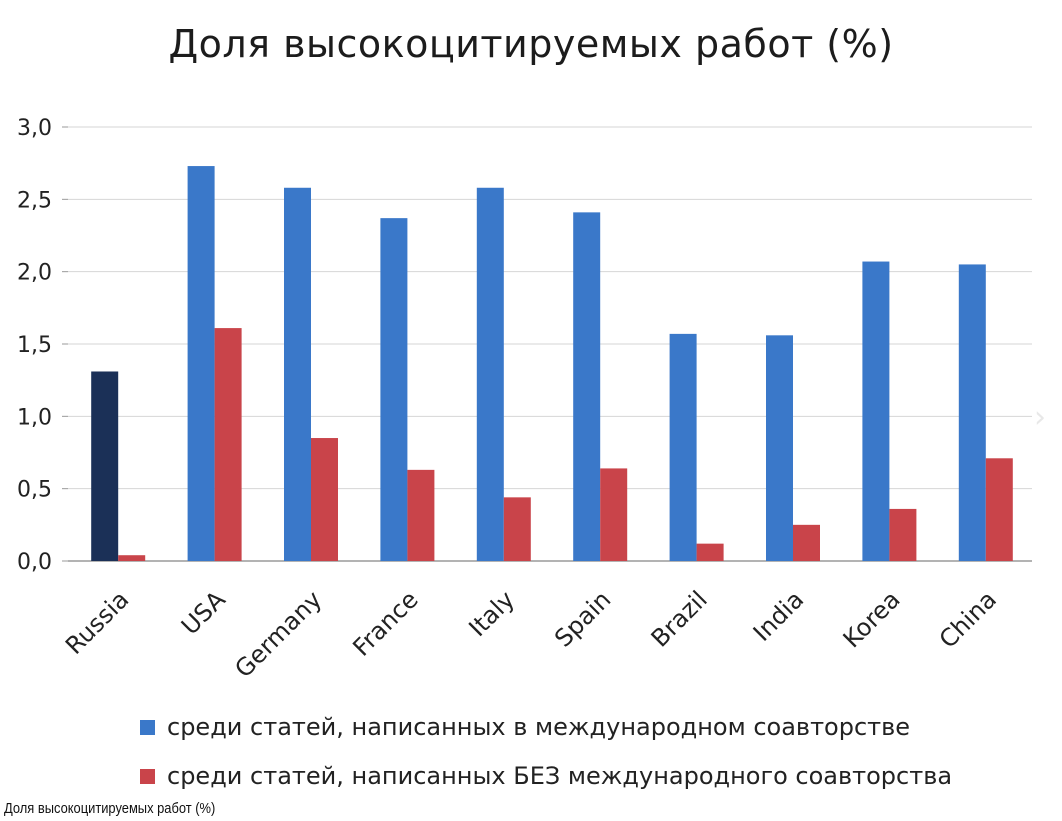 The height and width of the screenshot is (821, 1062). Describe the element at coordinates (531, 44) in the screenshot. I see `chart-title: Доля высокоцитируемых работ (%)` at that location.